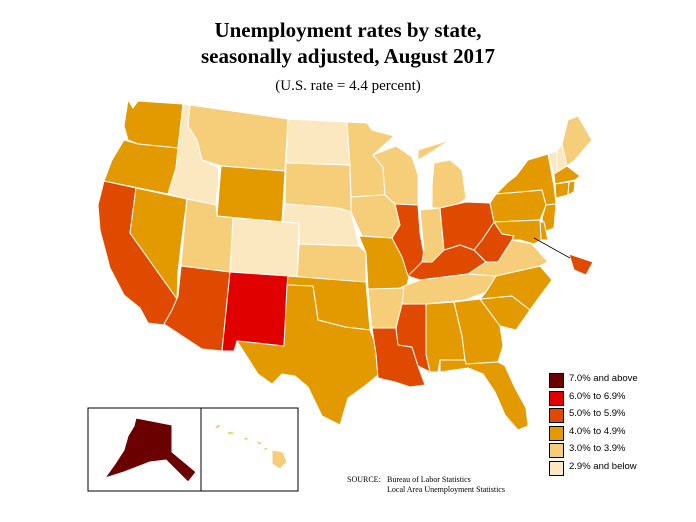 The image size is (696, 522). What do you see at coordinates (348, 30) in the screenshot?
I see `map-title-line-1: Unemployment rates by state,` at bounding box center [348, 30].